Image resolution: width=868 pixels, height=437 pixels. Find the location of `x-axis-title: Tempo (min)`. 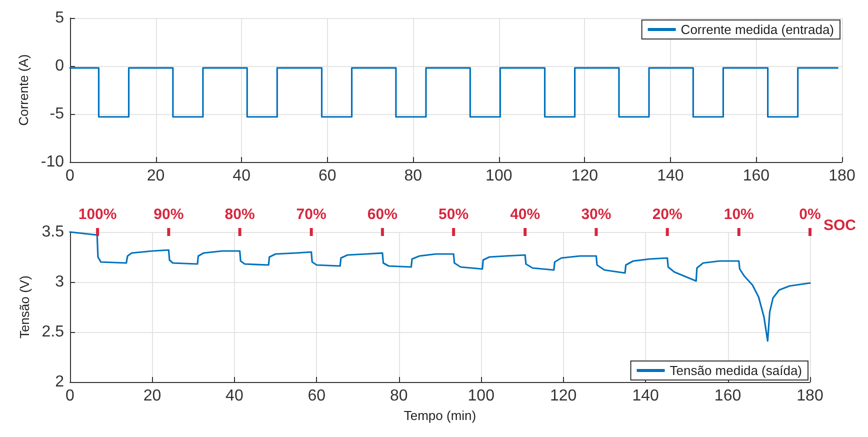

x-axis-title: Tempo (min) is located at coordinates (440, 415).